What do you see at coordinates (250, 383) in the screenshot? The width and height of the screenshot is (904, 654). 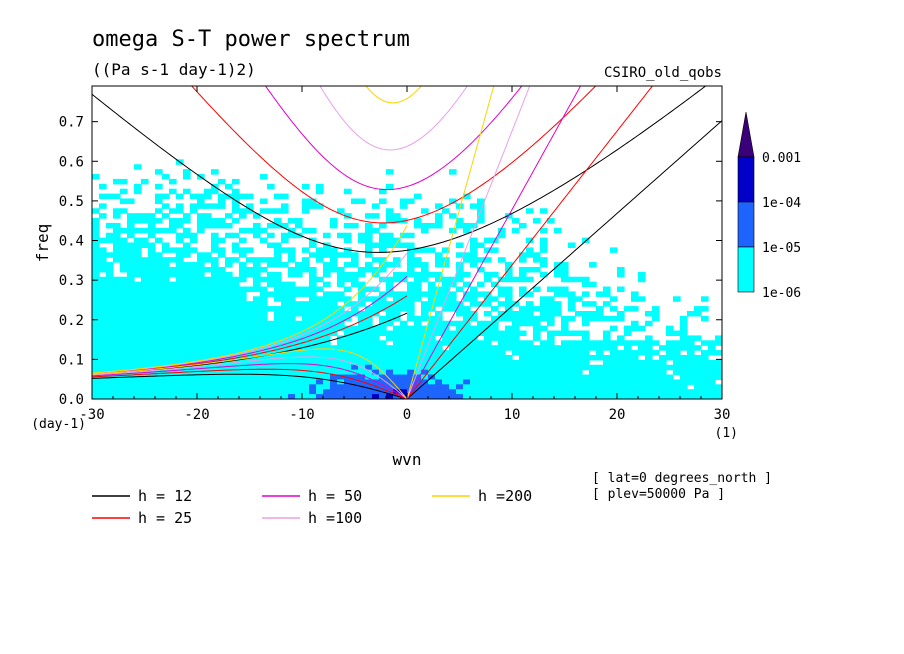 I see `dispersion-curve-h25-rossby` at bounding box center [250, 383].